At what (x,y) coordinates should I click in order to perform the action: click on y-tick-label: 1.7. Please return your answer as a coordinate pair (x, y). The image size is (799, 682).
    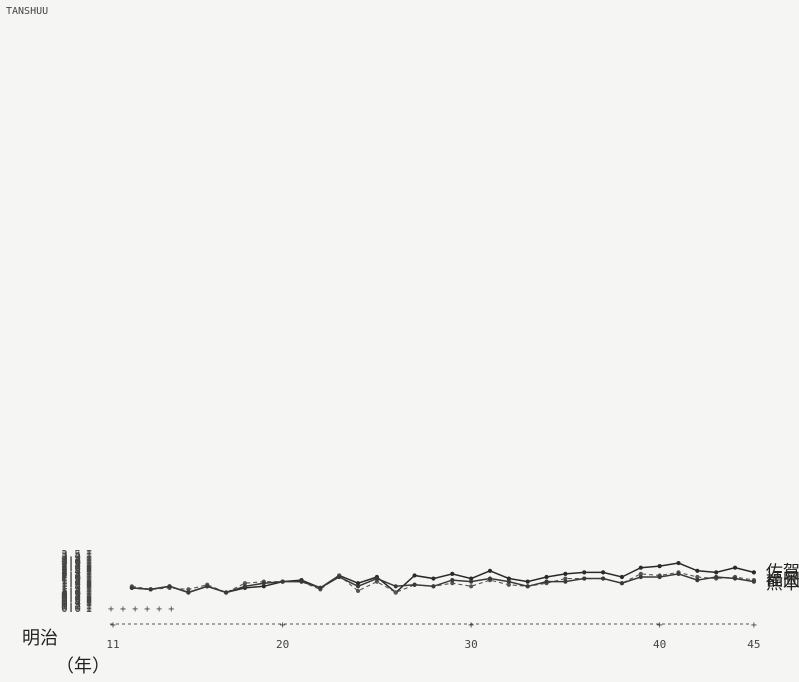
    Looking at the image, I should click on (71, 582).